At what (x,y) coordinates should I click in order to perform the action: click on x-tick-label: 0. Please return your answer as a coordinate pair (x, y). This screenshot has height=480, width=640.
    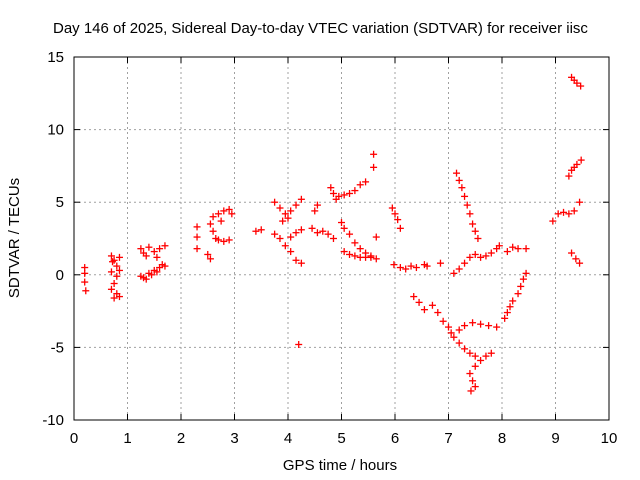
    Looking at the image, I should click on (74, 438).